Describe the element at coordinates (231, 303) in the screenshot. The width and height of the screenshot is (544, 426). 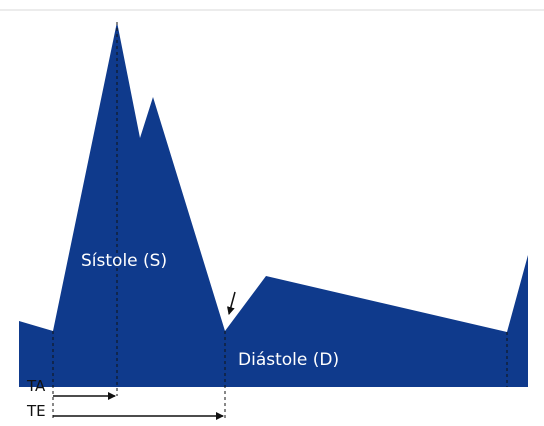
I see `notch-pointer-arrow` at that location.